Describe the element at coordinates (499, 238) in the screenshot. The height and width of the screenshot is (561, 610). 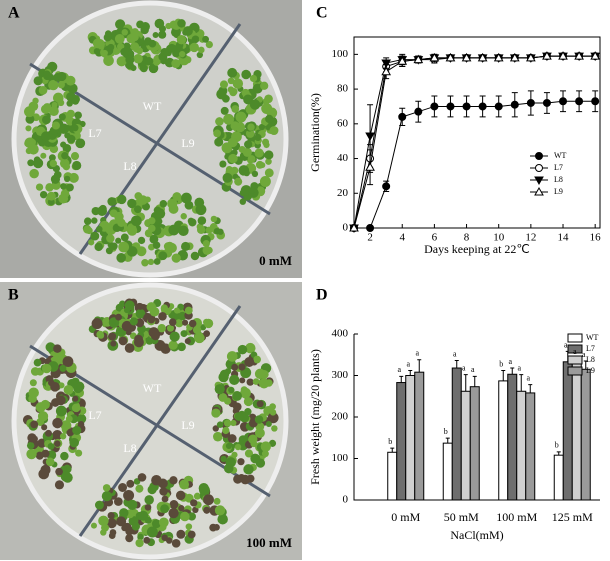
I see `x-tick-label: 10` at that location.